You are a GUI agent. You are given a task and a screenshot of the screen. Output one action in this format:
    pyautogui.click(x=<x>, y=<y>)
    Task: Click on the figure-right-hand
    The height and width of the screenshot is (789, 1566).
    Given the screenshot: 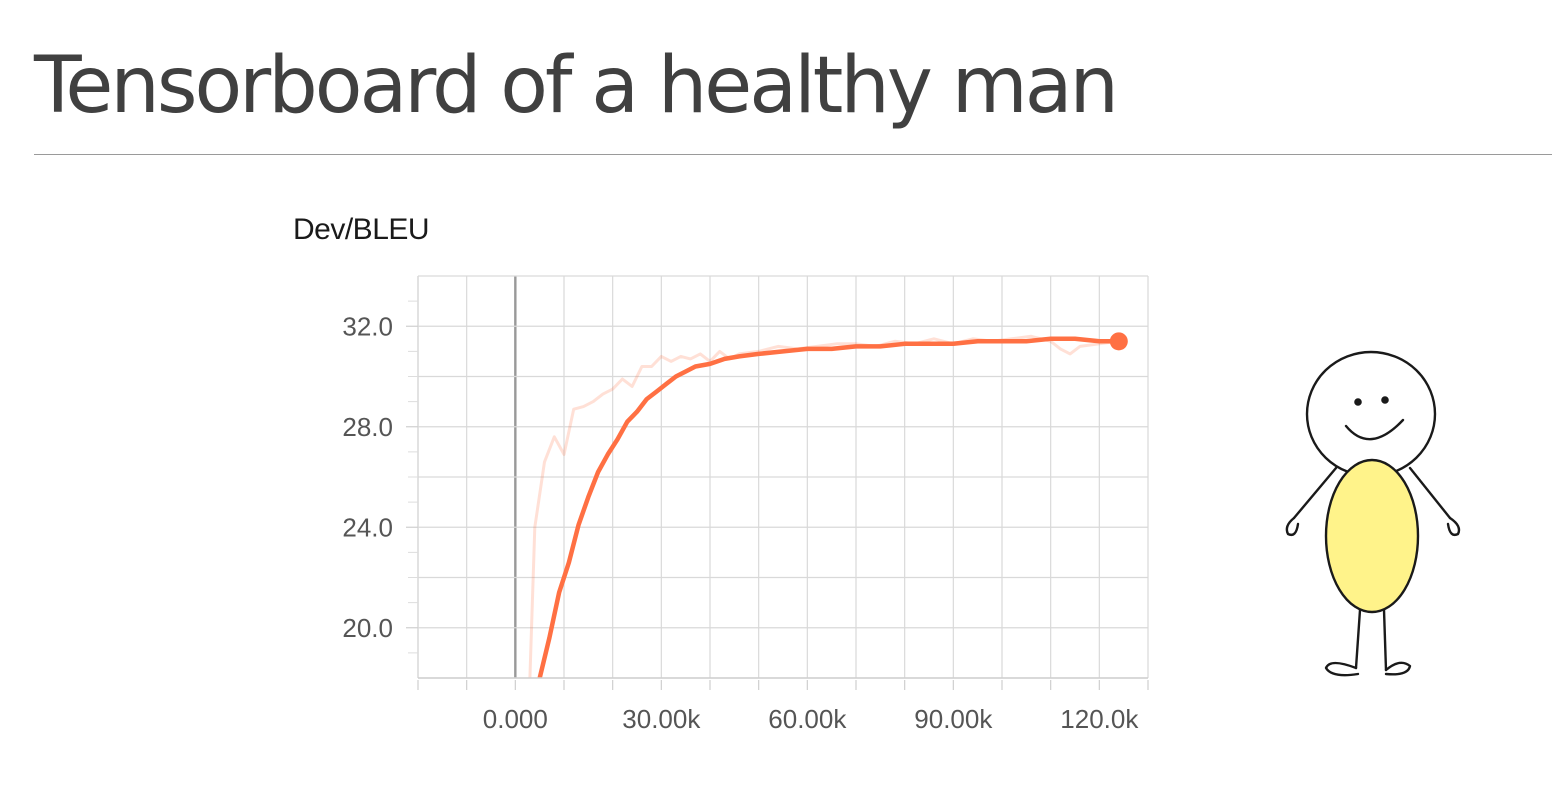 What is the action you would take?
    pyautogui.click(x=1453, y=526)
    